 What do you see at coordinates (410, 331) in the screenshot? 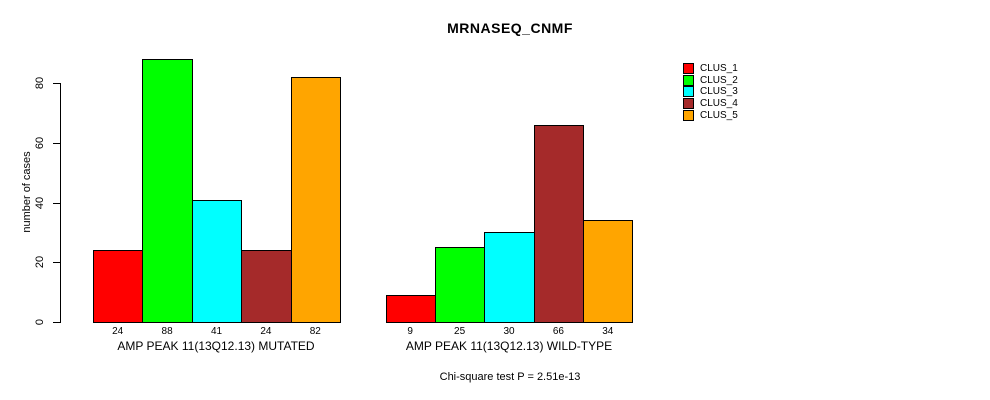
I see `bar-value-label: 9` at bounding box center [410, 331].